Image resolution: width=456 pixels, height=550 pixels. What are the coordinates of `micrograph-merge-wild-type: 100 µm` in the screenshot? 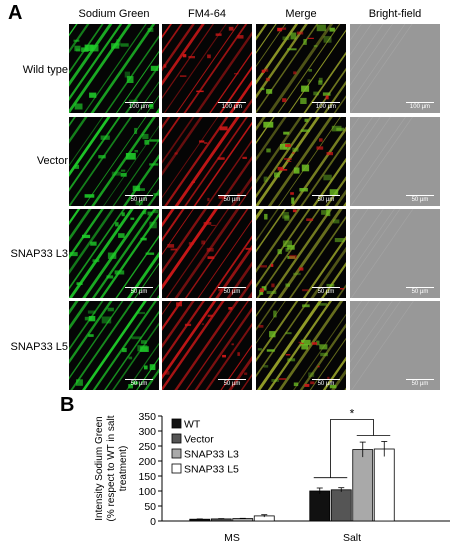 It's located at (301, 68).